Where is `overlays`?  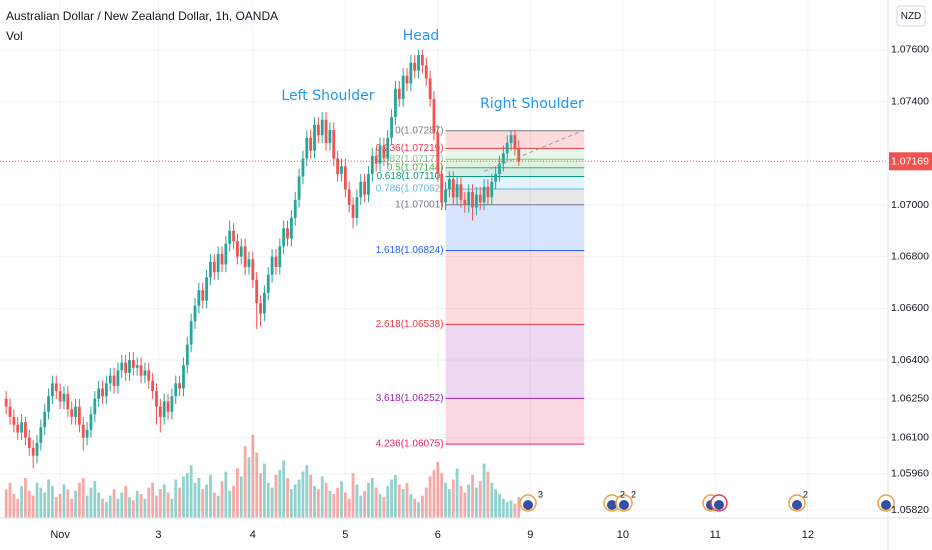 overlays is located at coordinates (444, 150).